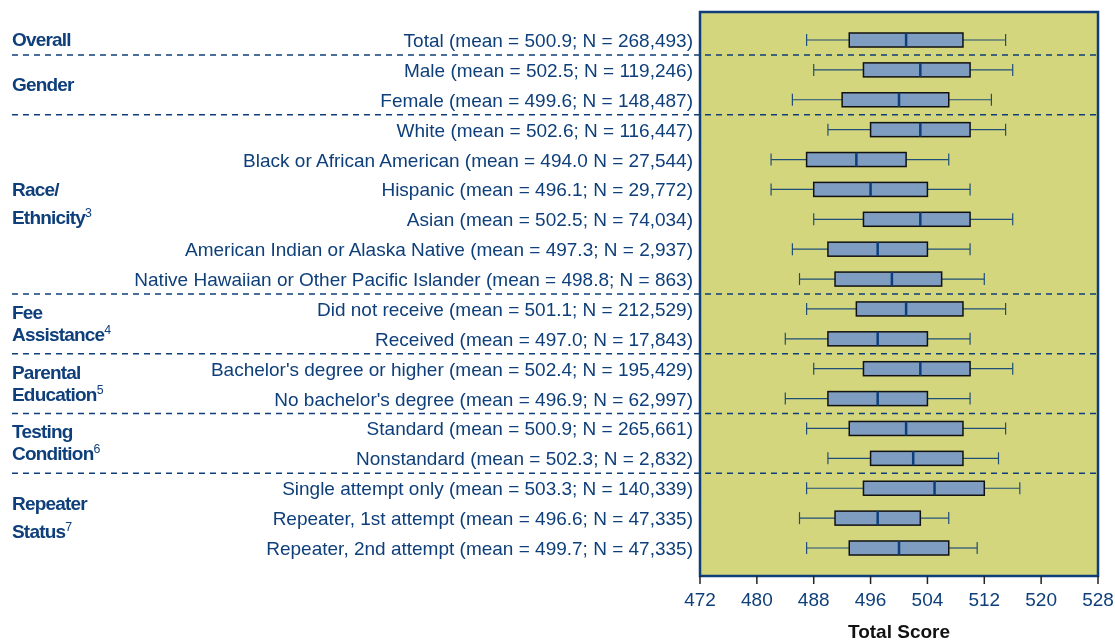 Image resolution: width=1115 pixels, height=640 pixels. What do you see at coordinates (52, 204) in the screenshot?
I see `y2-tick-label: Race/ Ethnicity$^{3}$` at bounding box center [52, 204].